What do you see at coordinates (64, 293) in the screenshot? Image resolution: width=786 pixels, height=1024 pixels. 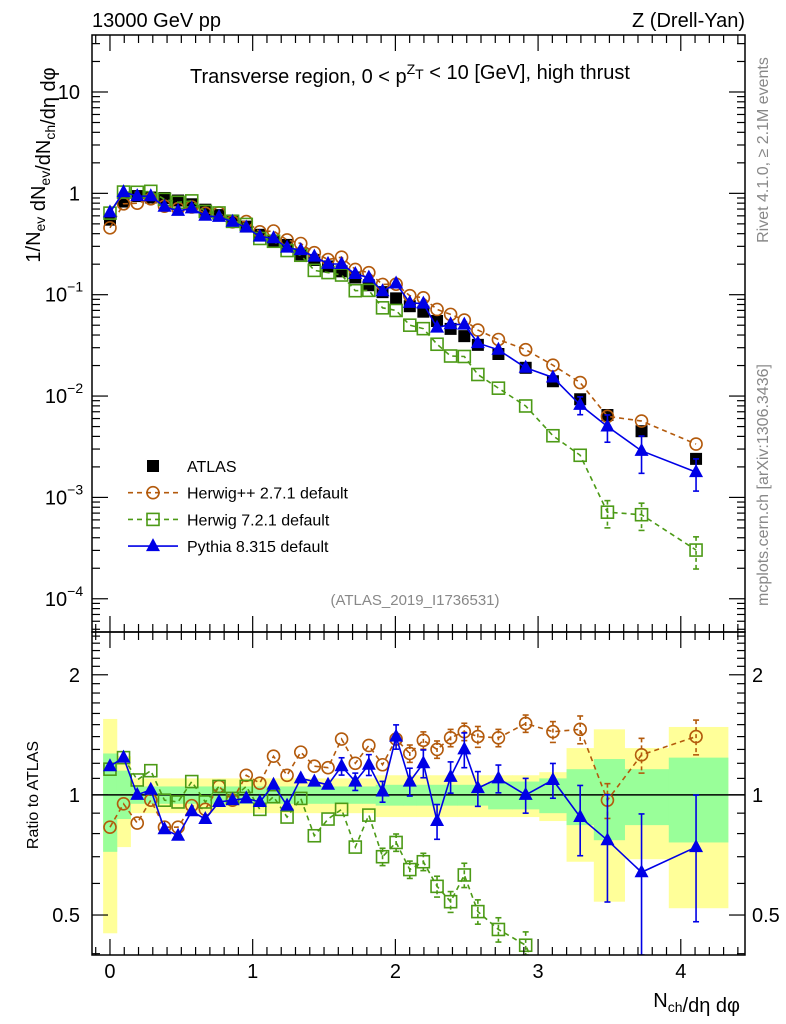 I see `y-tick-label: 10⁻¹` at bounding box center [64, 293].